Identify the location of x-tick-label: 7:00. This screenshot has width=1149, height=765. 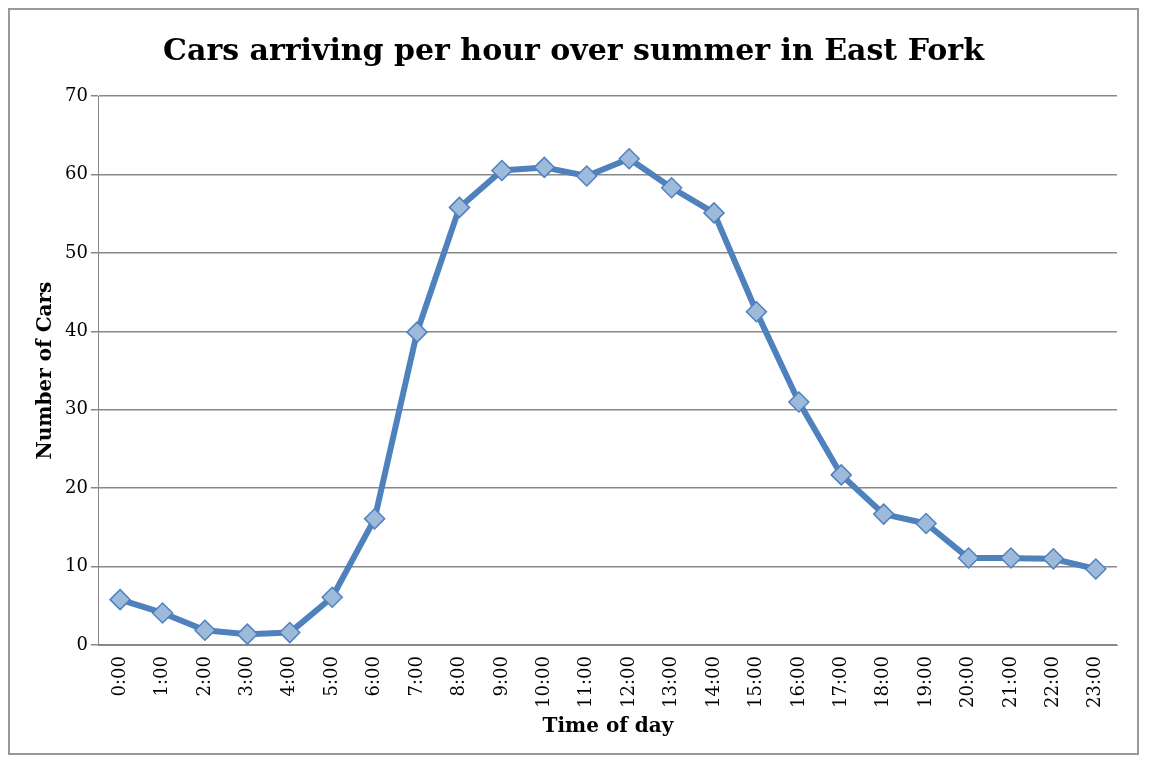
(415, 676).